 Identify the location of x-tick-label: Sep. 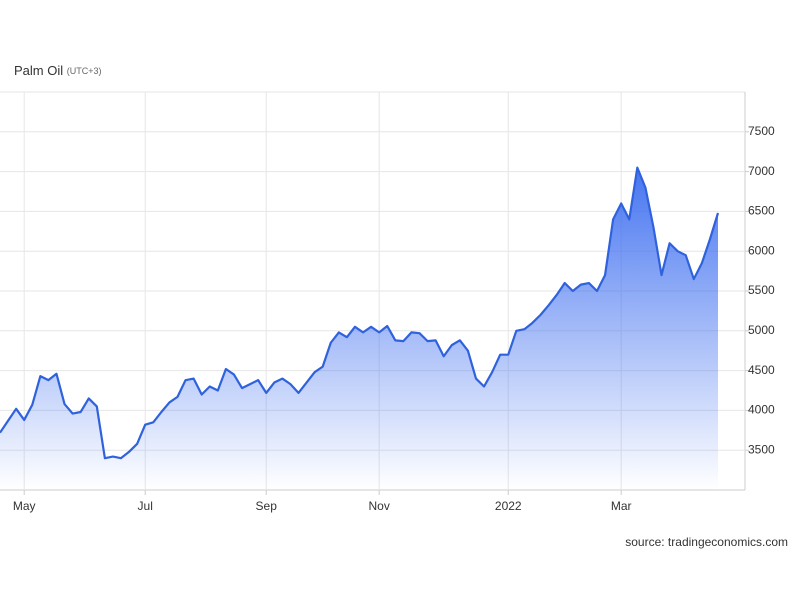
(267, 506).